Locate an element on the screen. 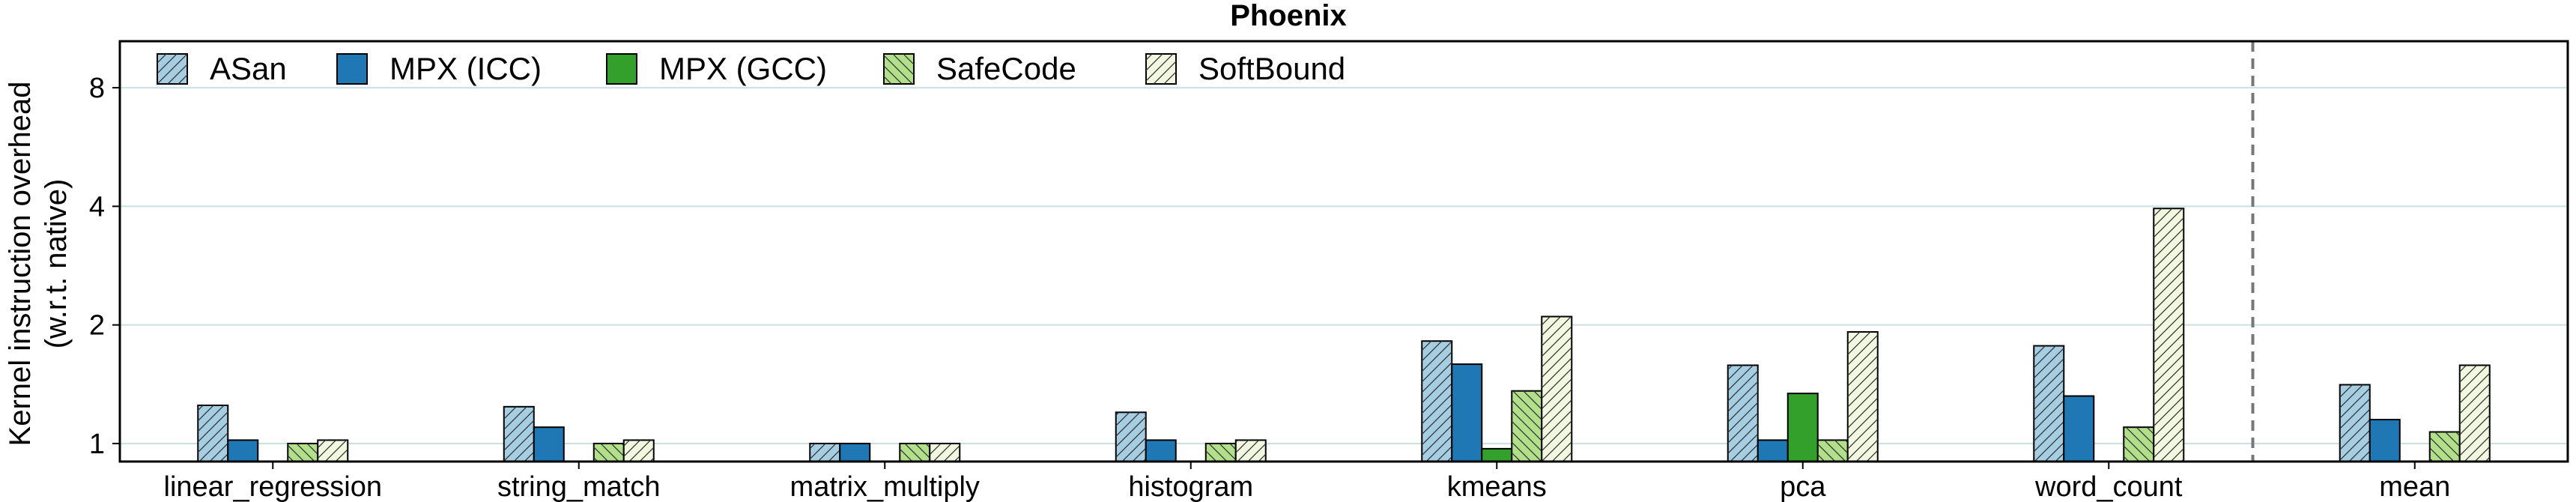  legend-label-asan: ASan is located at coordinates (248, 68).